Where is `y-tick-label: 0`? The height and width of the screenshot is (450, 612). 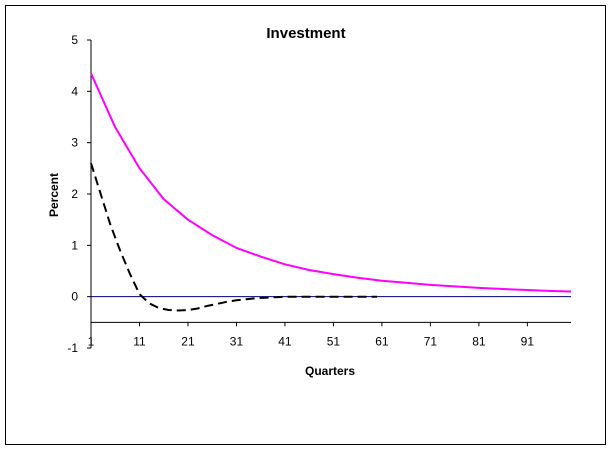 y-tick-label: 0 is located at coordinates (74, 297).